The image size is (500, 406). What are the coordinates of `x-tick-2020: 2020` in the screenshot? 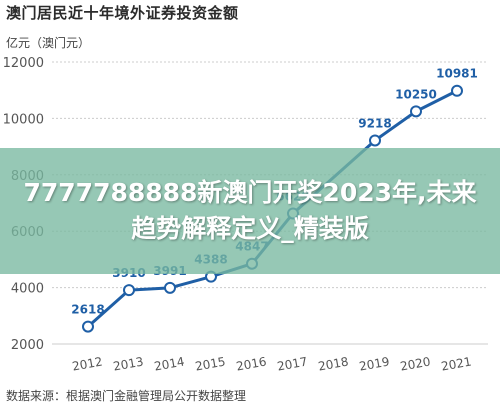 It's located at (415, 364).